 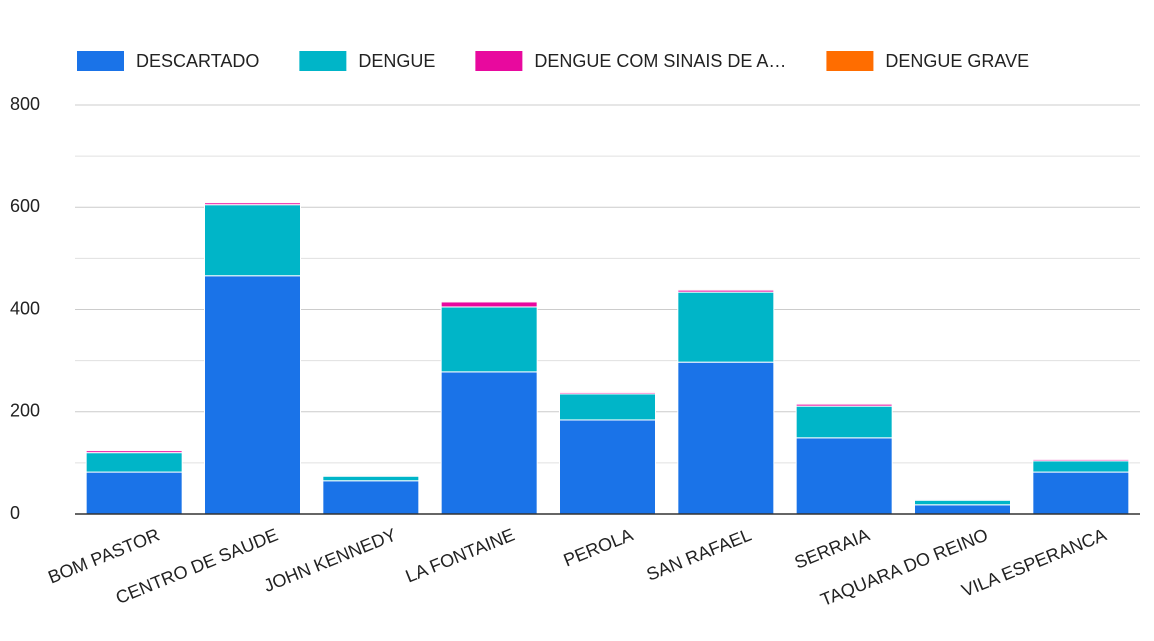 What do you see at coordinates (197, 61) in the screenshot?
I see `legend-label: DESCARTADO` at bounding box center [197, 61].